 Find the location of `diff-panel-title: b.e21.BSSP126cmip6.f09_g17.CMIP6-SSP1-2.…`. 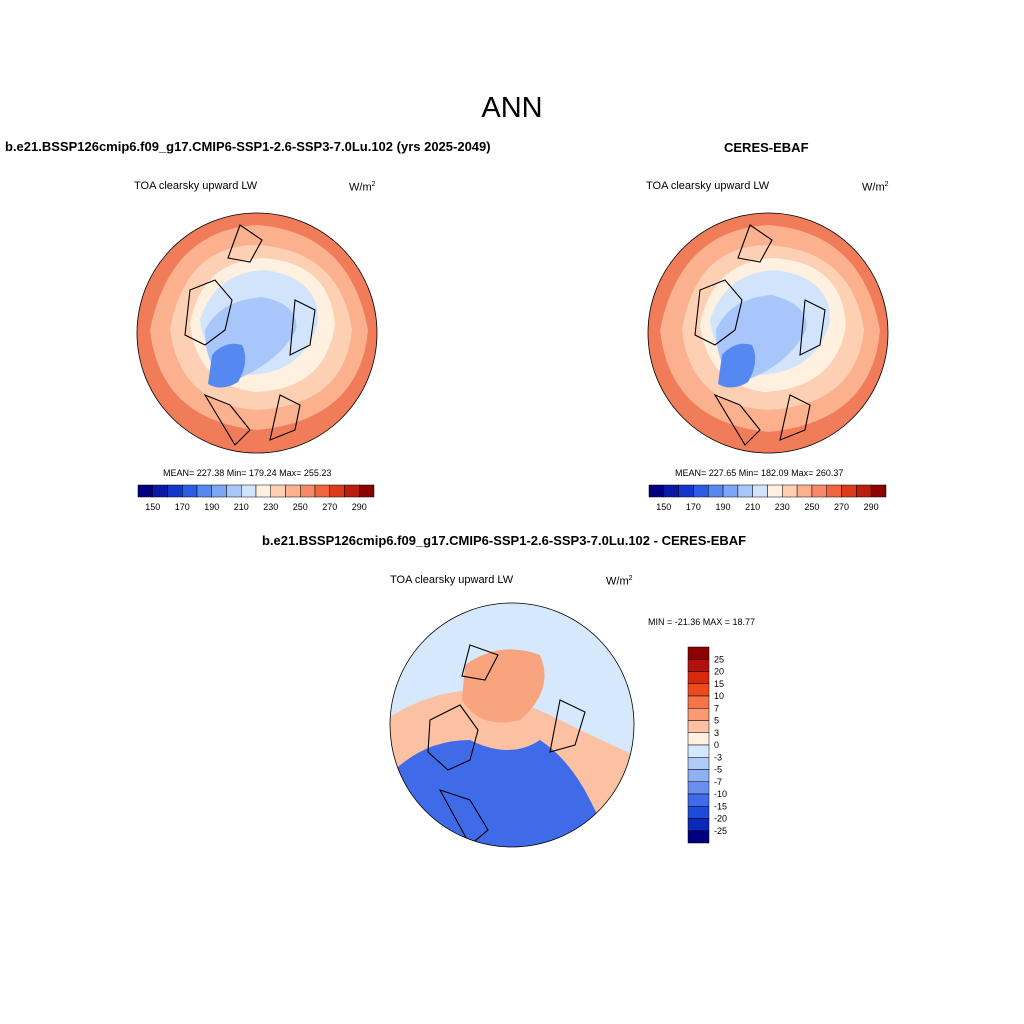

diff-panel-title: b.e21.BSSP126cmip6.f09_g17.CMIP6-SSP1-2.… is located at coordinates (504, 540).